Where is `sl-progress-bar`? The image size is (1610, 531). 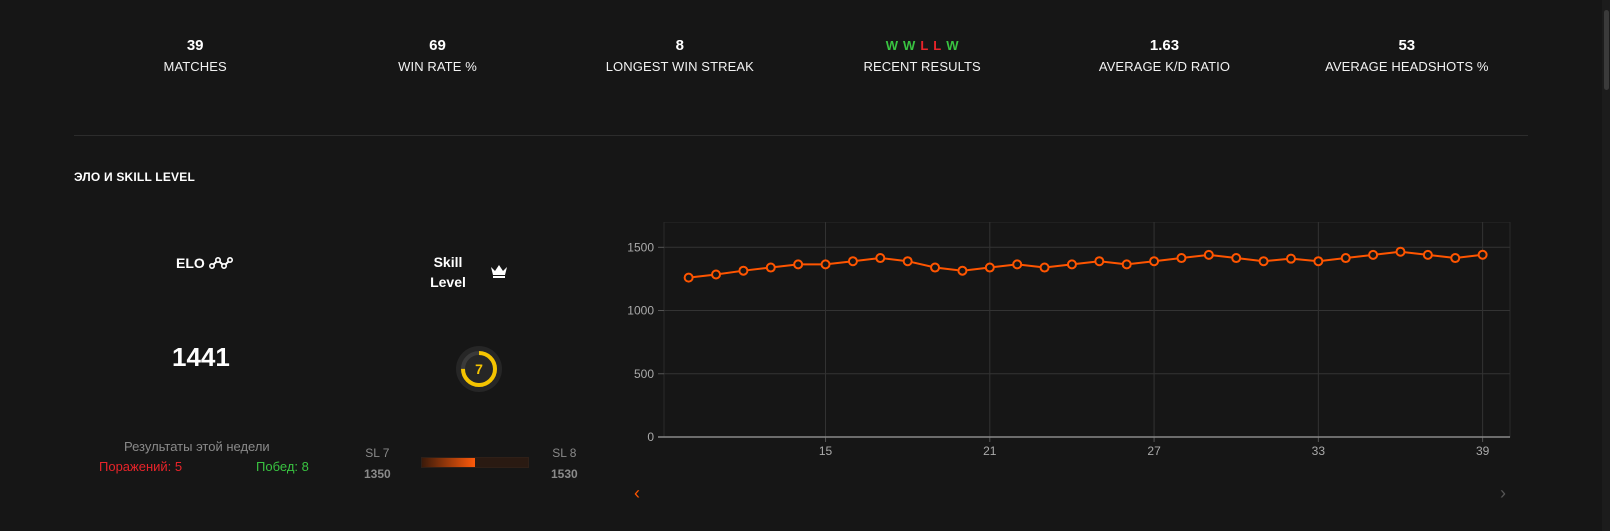
sl-progress-bar is located at coordinates (475, 462).